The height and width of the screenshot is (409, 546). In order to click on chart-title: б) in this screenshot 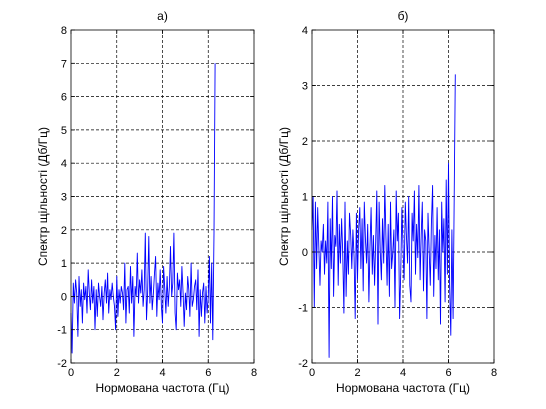, I will do `click(403, 16)`.